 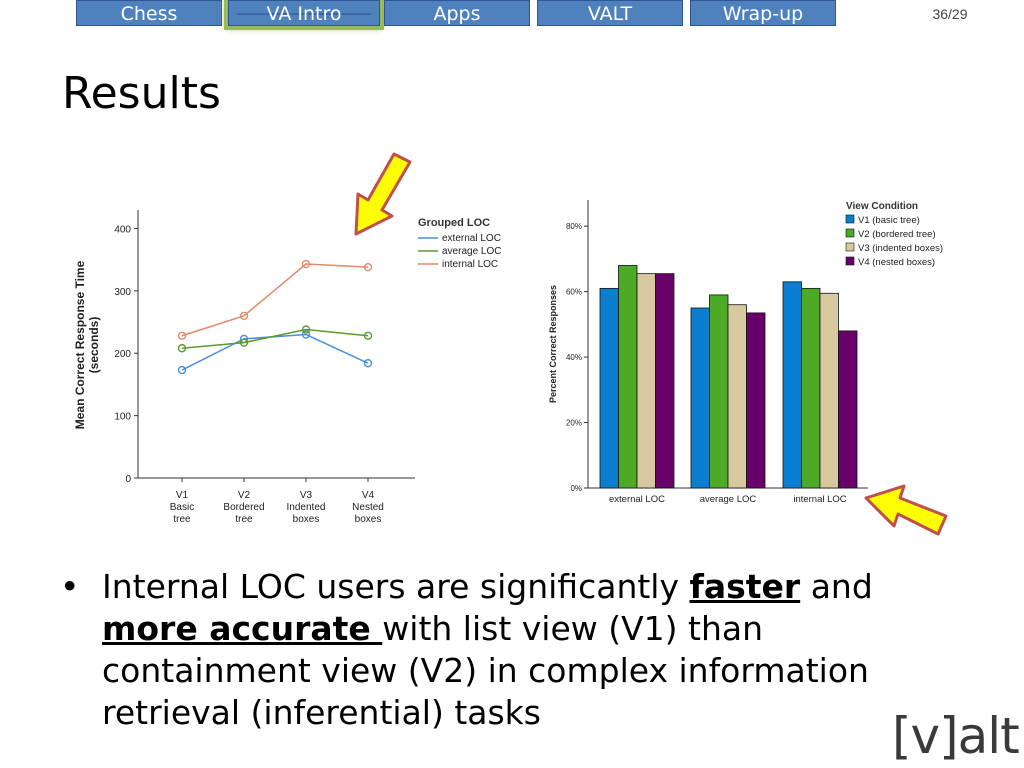 I want to click on x-tick-label: V1 Basic tree, so click(x=182, y=507).